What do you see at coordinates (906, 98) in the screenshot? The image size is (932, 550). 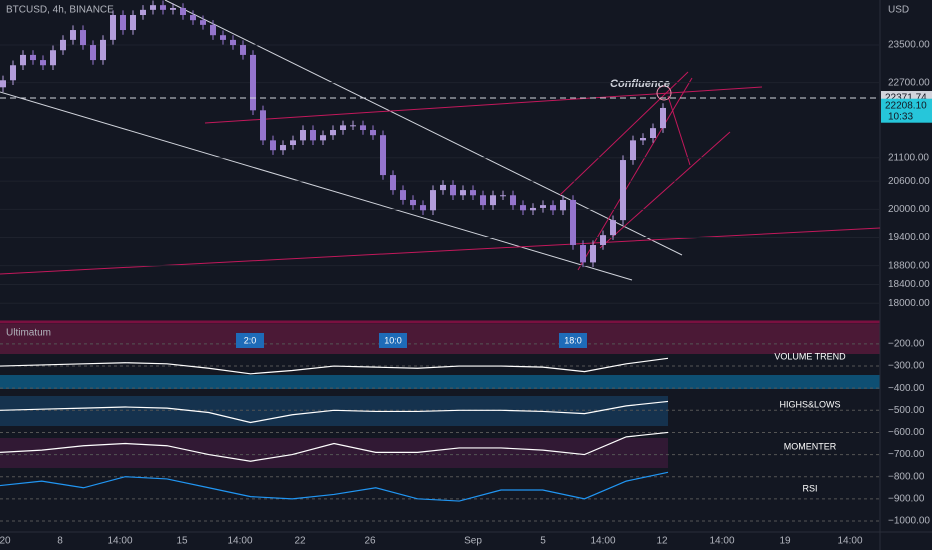 I see `price-label: 22371.74` at bounding box center [906, 98].